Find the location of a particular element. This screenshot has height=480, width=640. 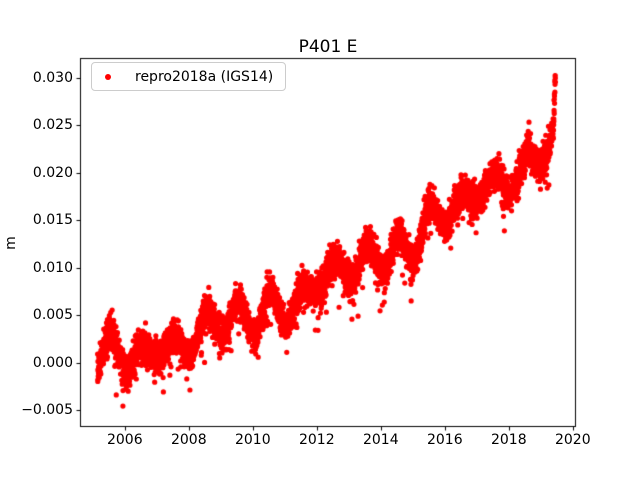

x-axis-tick-labels: 2006 2008 2010 2012 2014 2016 2018 2020 is located at coordinates (320, 441).